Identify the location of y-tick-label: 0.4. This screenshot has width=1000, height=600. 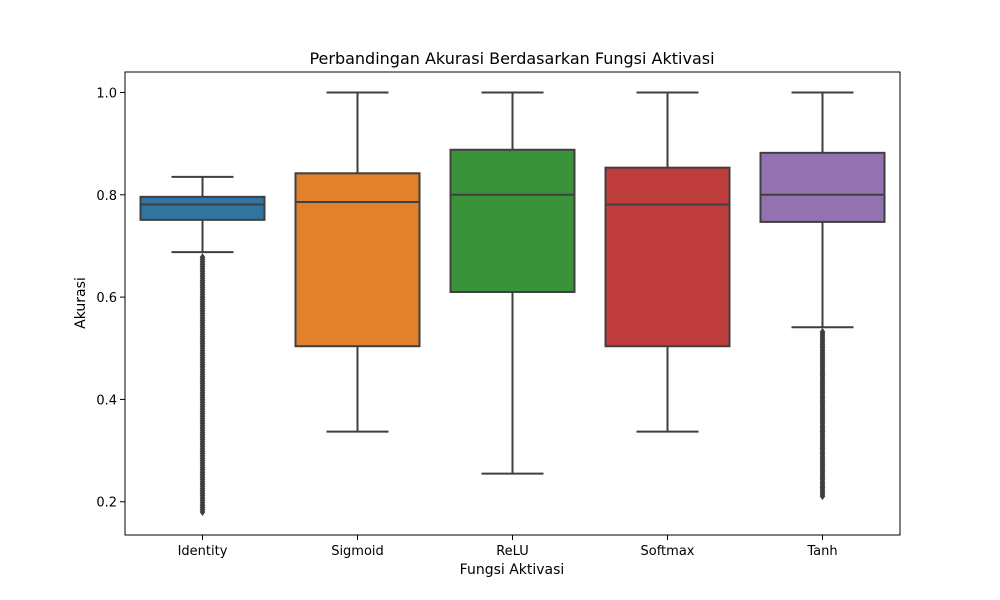
(106, 400).